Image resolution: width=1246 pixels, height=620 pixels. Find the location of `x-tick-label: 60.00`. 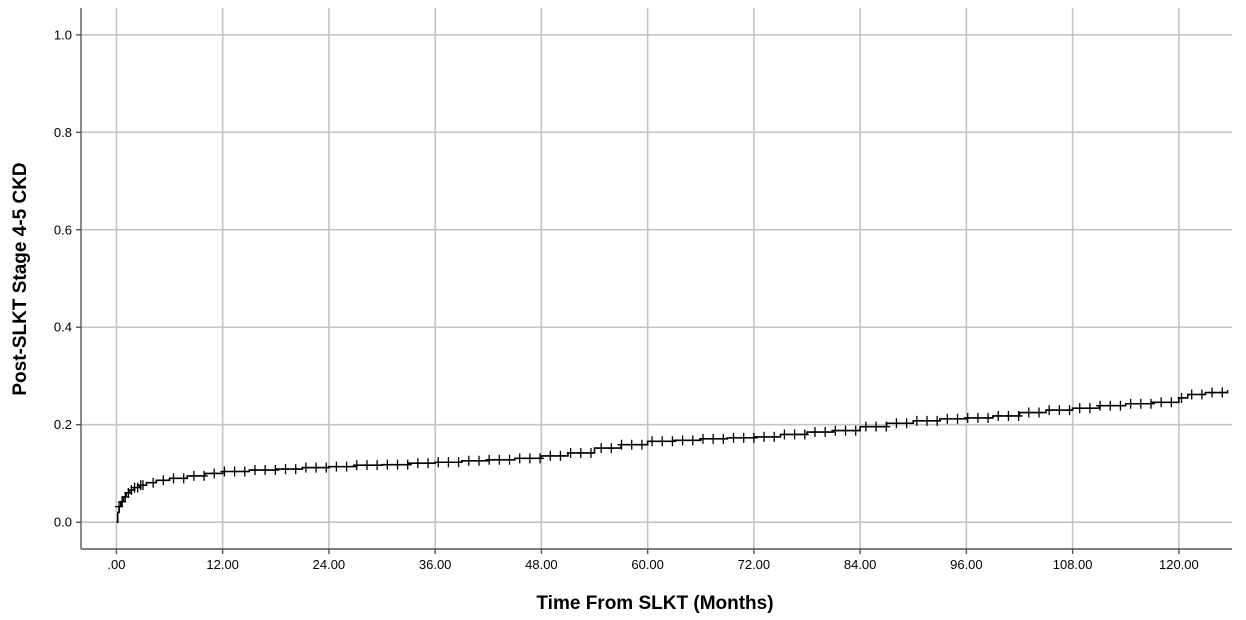

x-tick-label: 60.00 is located at coordinates (647, 564).